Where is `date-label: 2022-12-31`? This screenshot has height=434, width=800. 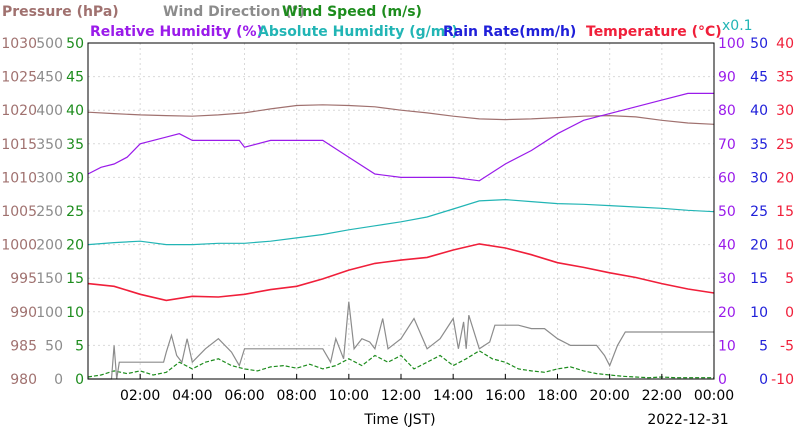
date-label: 2022-12-31 is located at coordinates (687, 420).